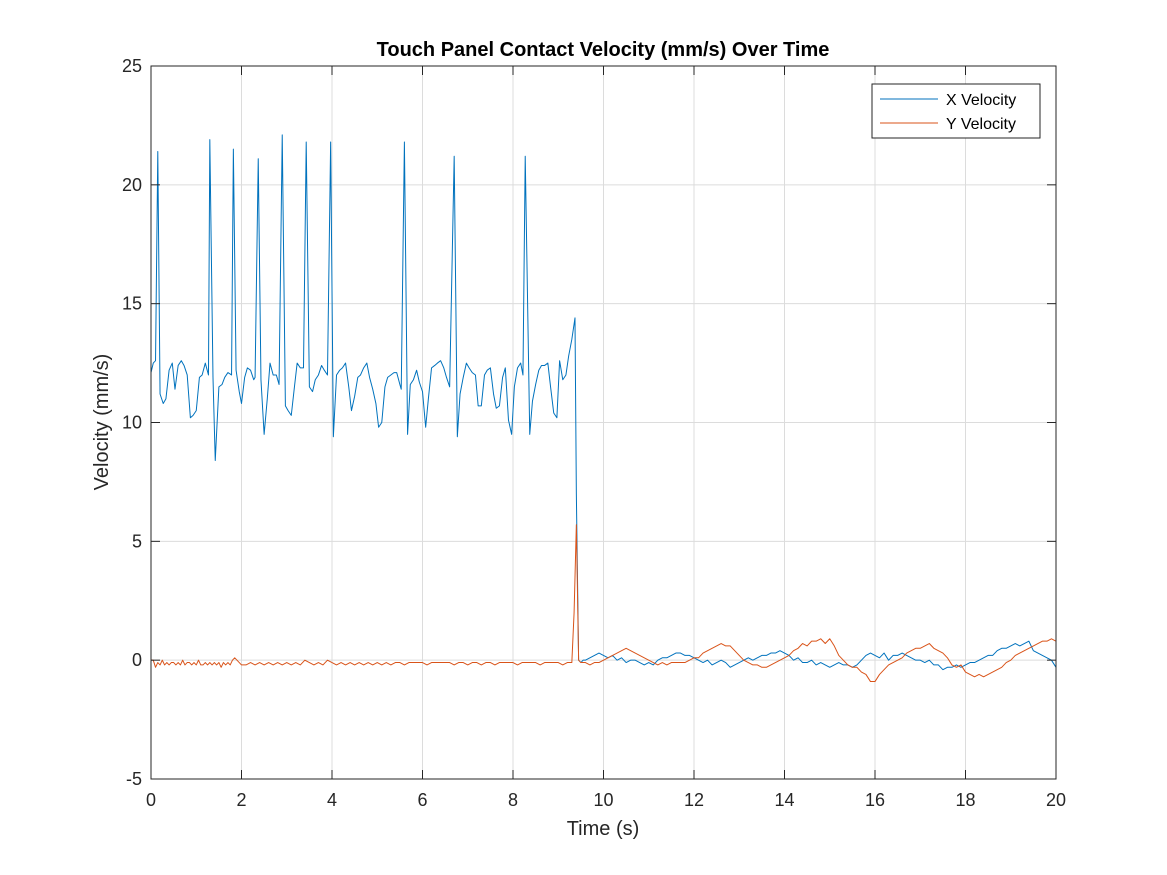 The height and width of the screenshot is (875, 1167). I want to click on legend: X Velocity Y Velocity, so click(956, 111).